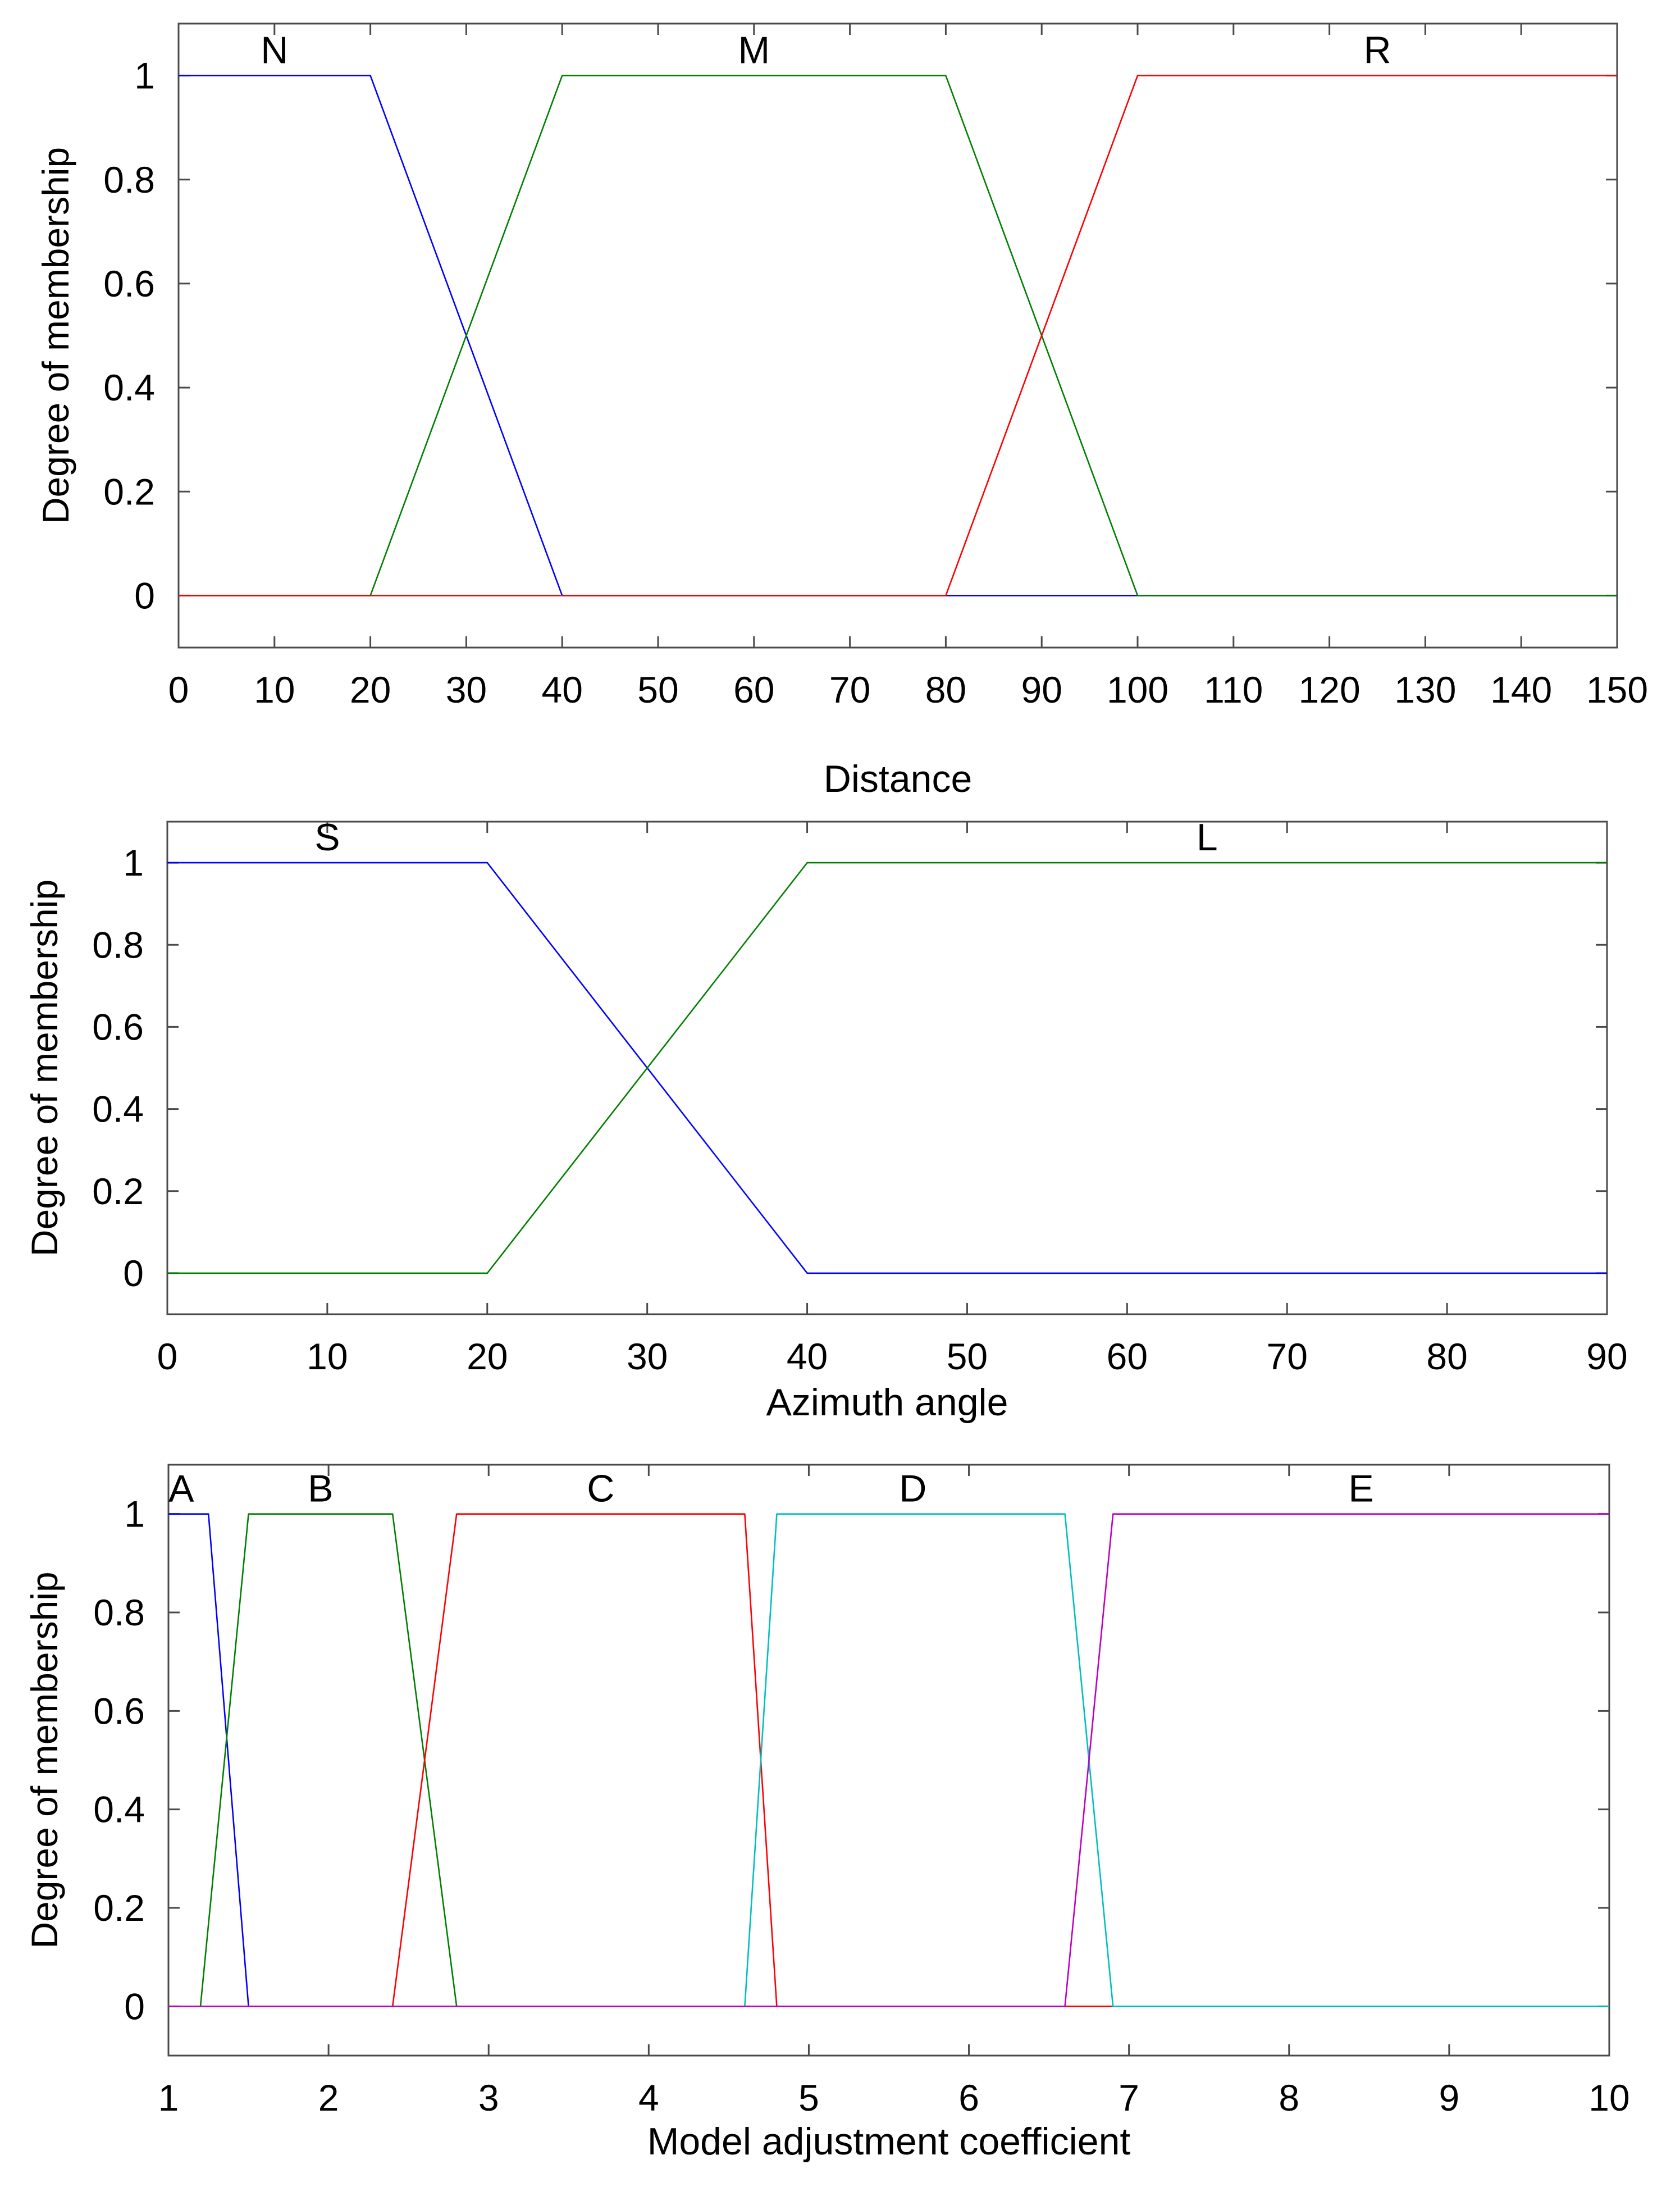 The width and height of the screenshot is (1680, 2187). I want to click on series-label-N: N, so click(274, 50).